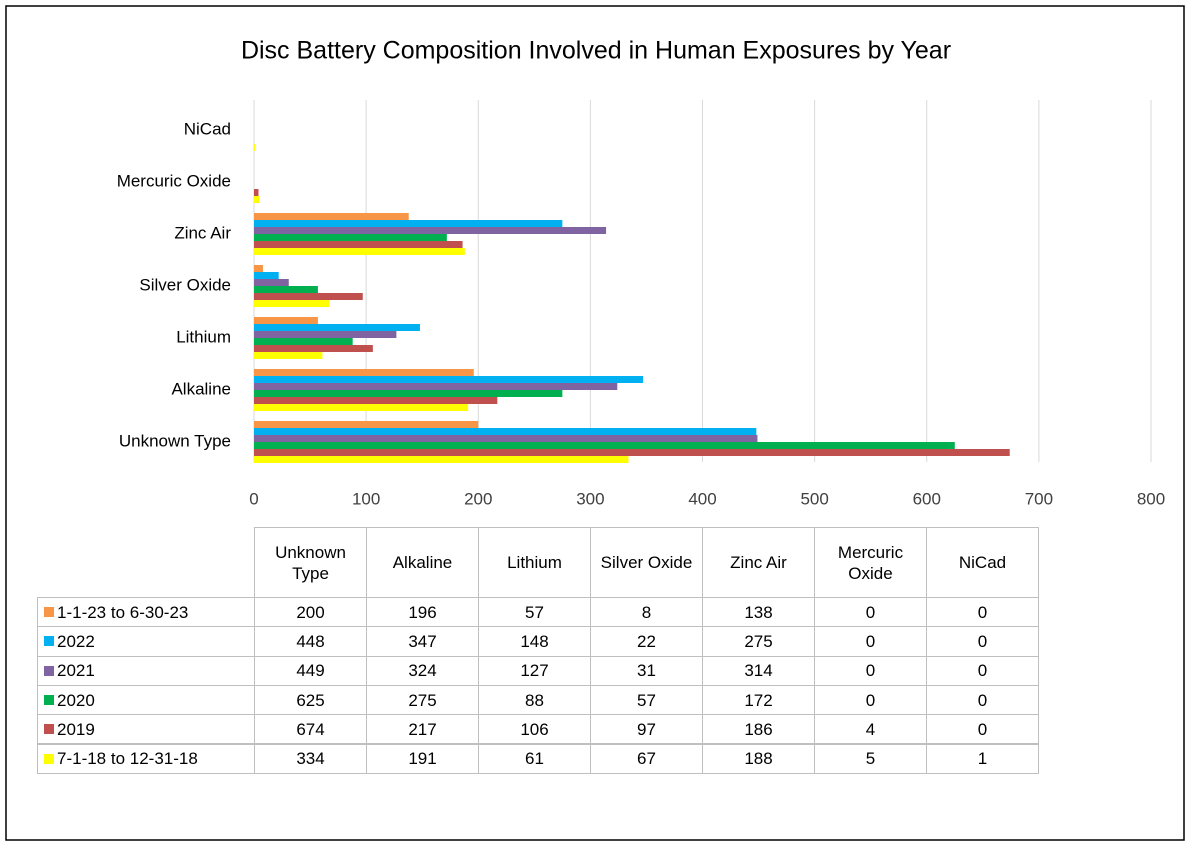  Describe the element at coordinates (310, 729) in the screenshot. I see `table-cell: 674` at that location.